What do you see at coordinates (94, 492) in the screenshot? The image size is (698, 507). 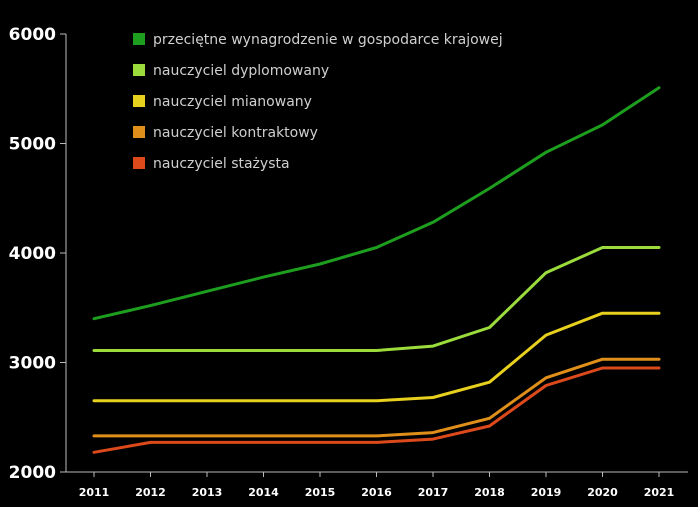 I see `x-tick-label: 2011` at bounding box center [94, 492].